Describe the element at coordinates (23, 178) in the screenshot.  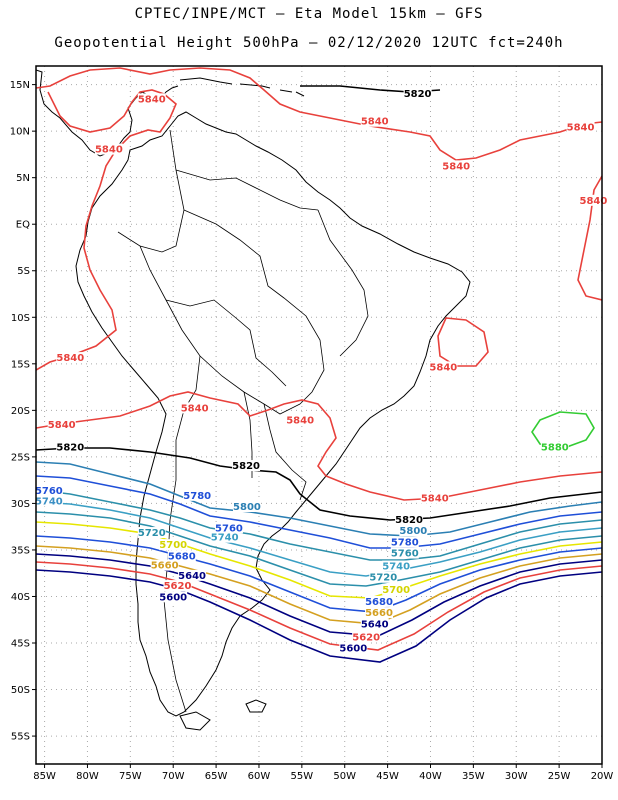
I see `lat-tick-label: 5N` at that location.